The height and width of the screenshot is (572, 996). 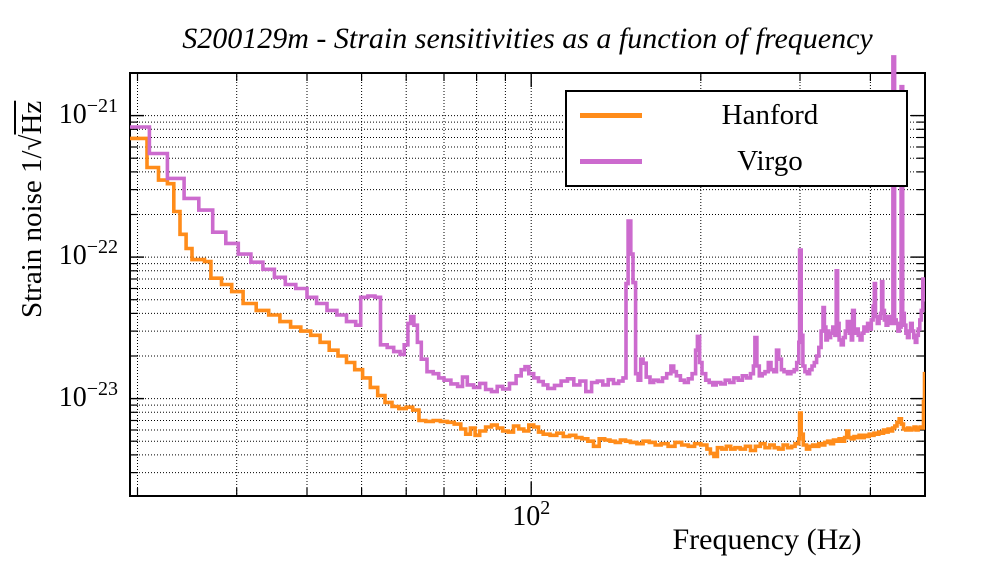 I want to click on y-tick-label: 10−21, so click(x=73, y=114).